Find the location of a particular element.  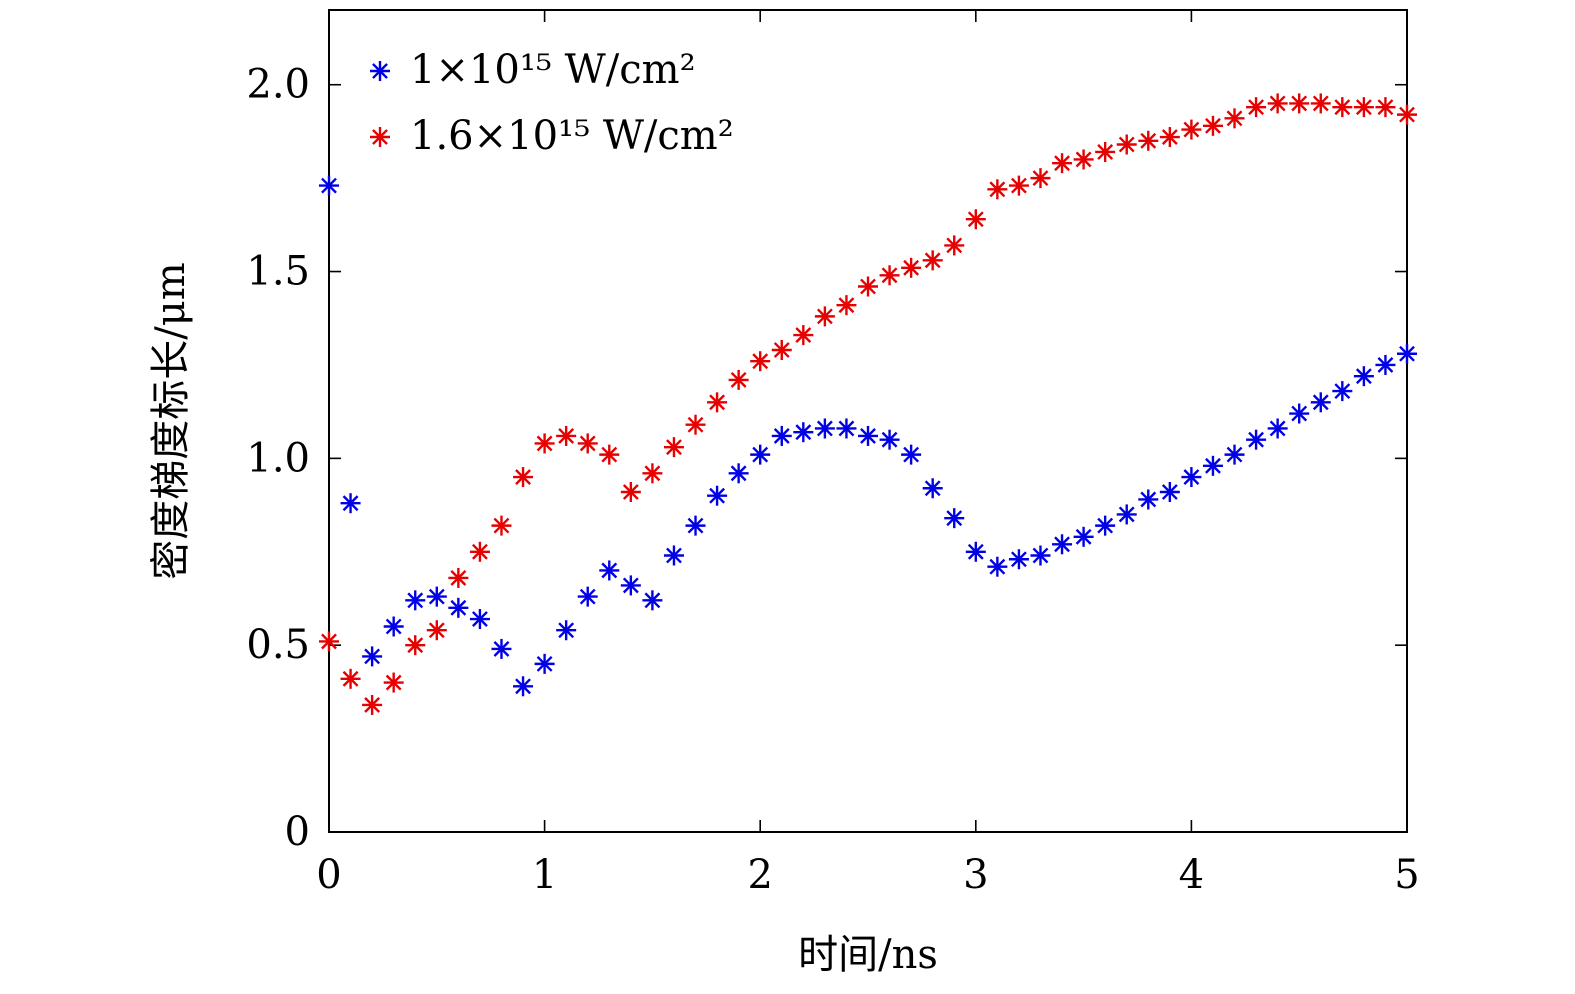

legend: 1×10¹⁵ W/cm² 1.6×10¹⁵ W/cm² is located at coordinates (552, 103).